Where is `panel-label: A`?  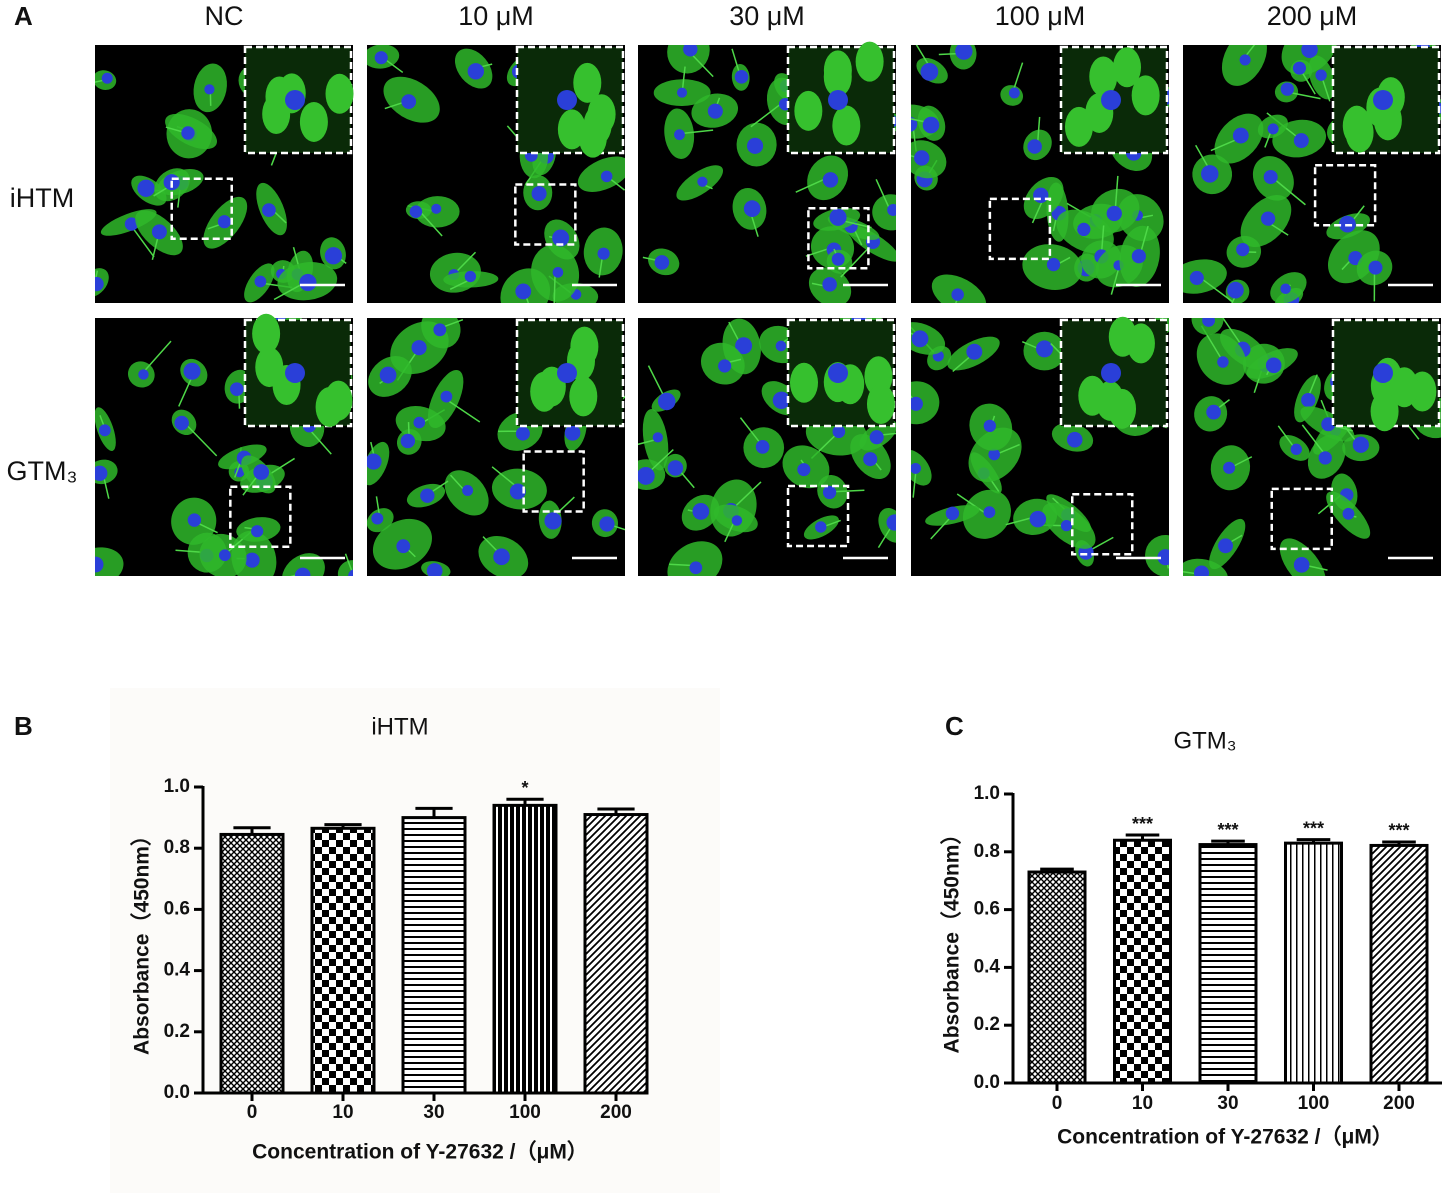 panel-label: A is located at coordinates (23, 16).